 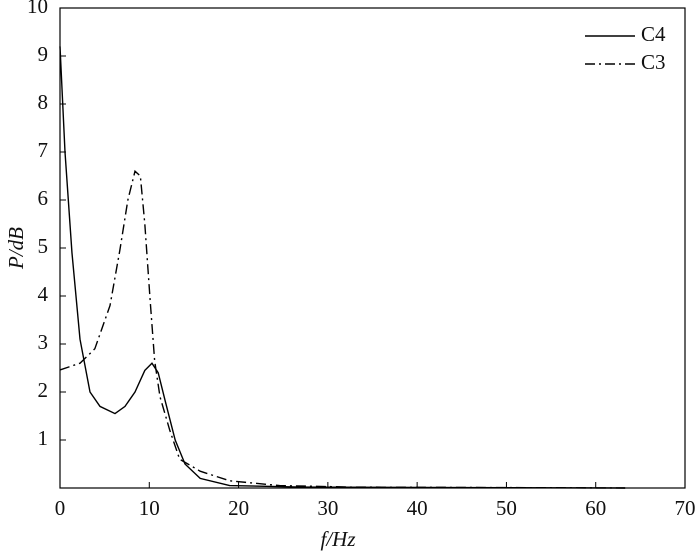 What do you see at coordinates (417, 508) in the screenshot?
I see `x-tick-label: 40` at bounding box center [417, 508].